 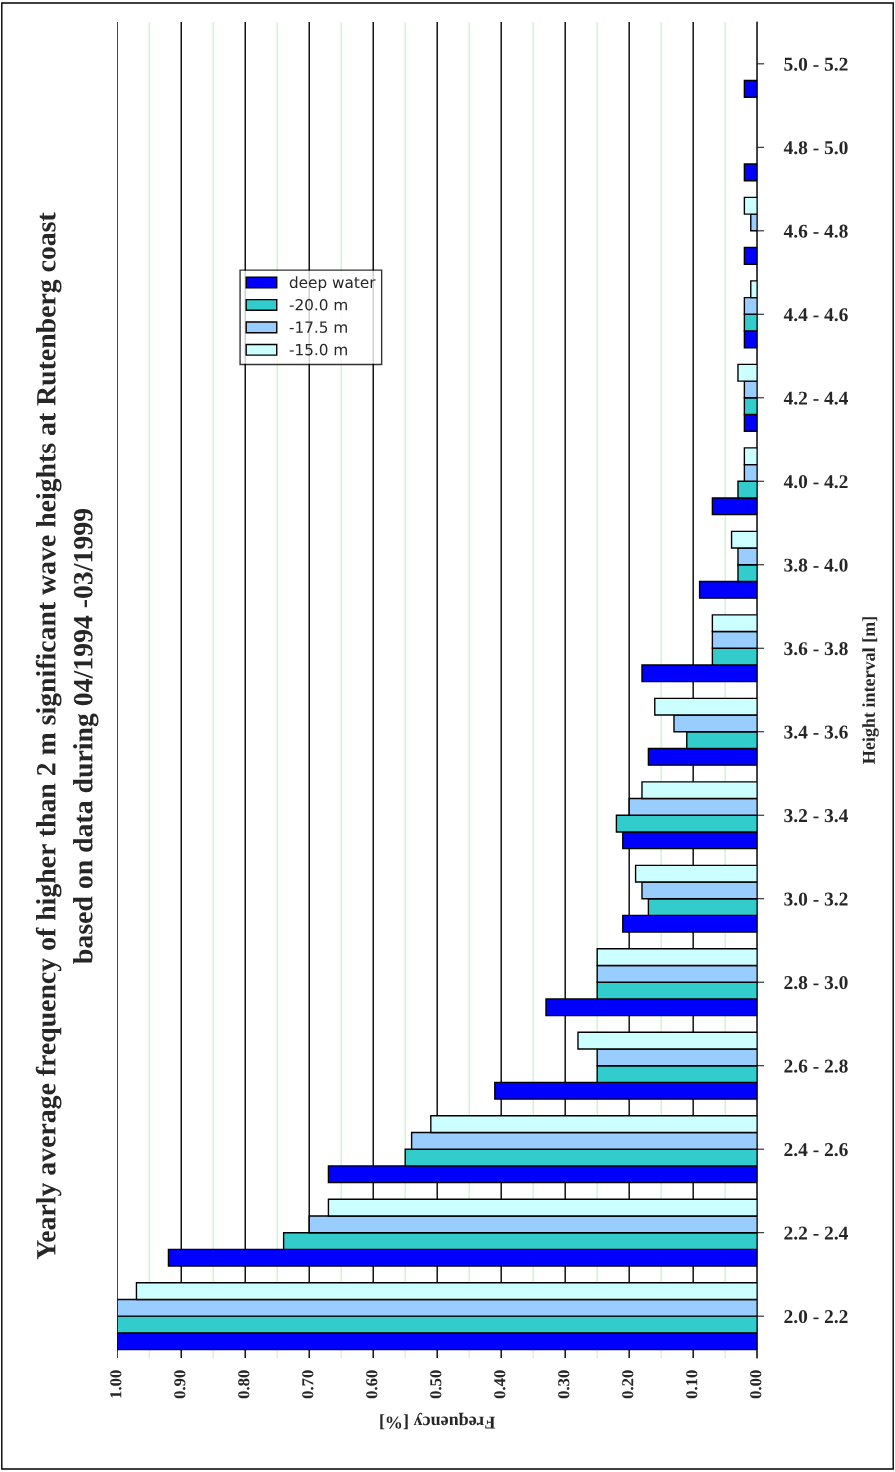 What do you see at coordinates (308, 1384) in the screenshot?
I see `x-tick-label: 0.70` at bounding box center [308, 1384].